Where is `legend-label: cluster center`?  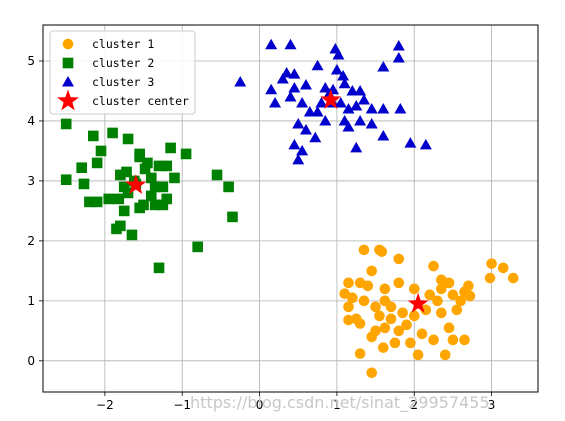 legend-label: cluster center is located at coordinates (140, 101).